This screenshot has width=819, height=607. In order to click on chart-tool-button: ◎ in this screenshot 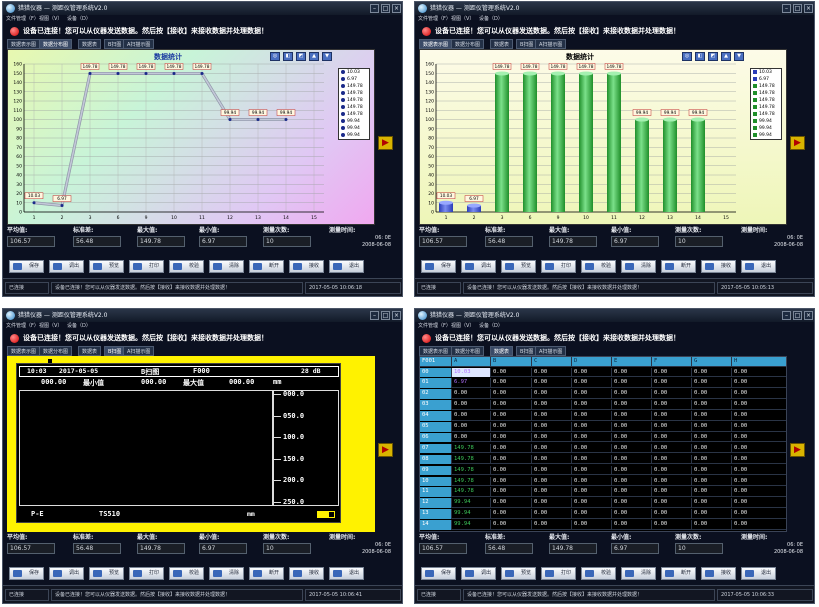, I will do `click(687, 56)`.